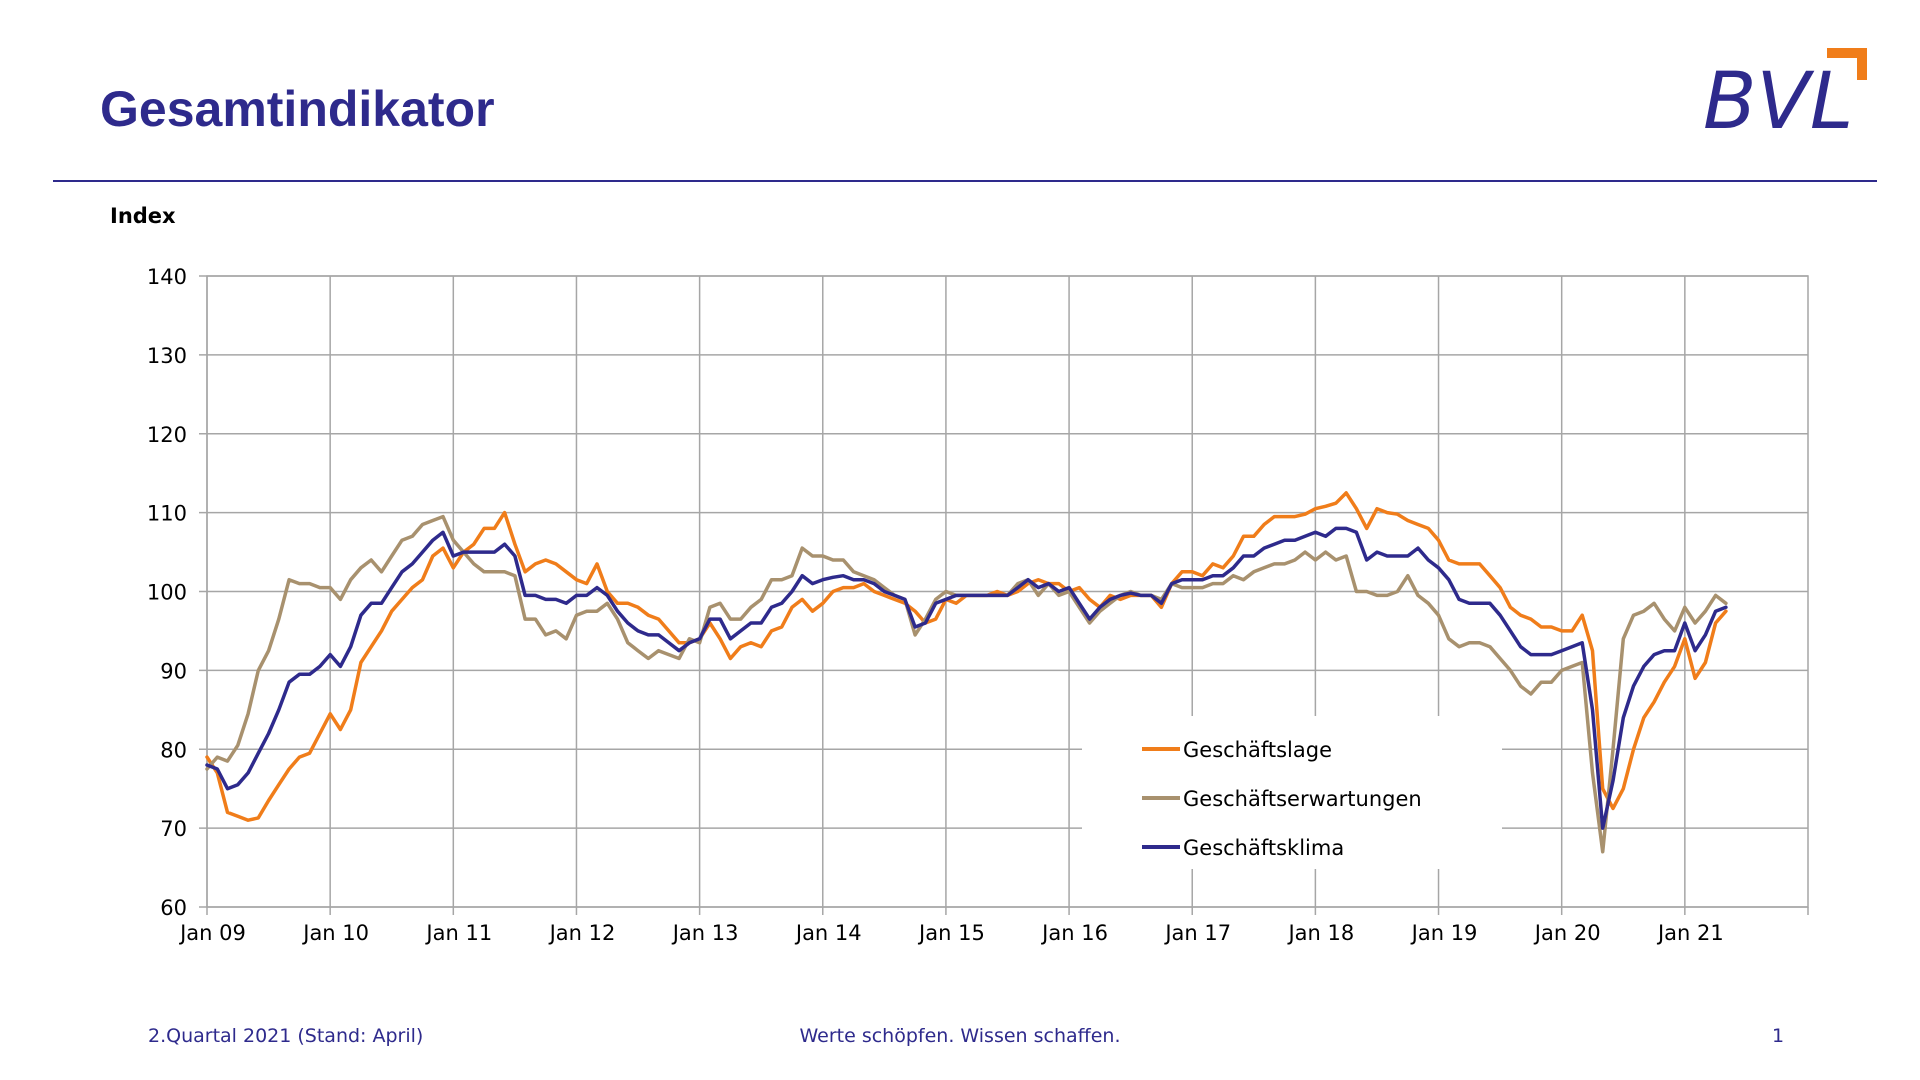  Describe the element at coordinates (965, 181) in the screenshot. I see `title-divider` at that location.